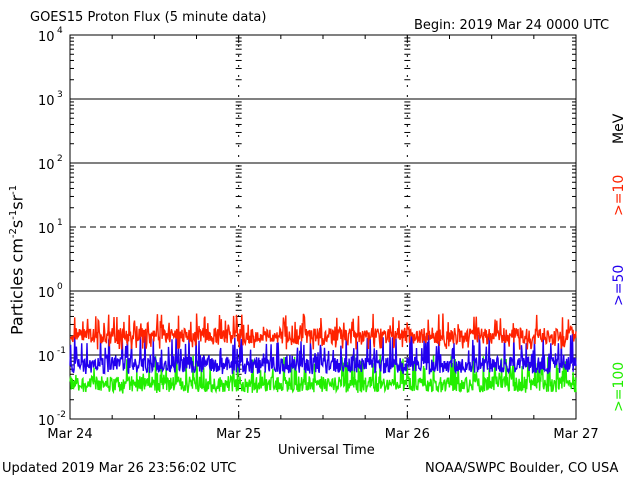  I want to click on y-tick-exponent: 3, so click(60, 95).